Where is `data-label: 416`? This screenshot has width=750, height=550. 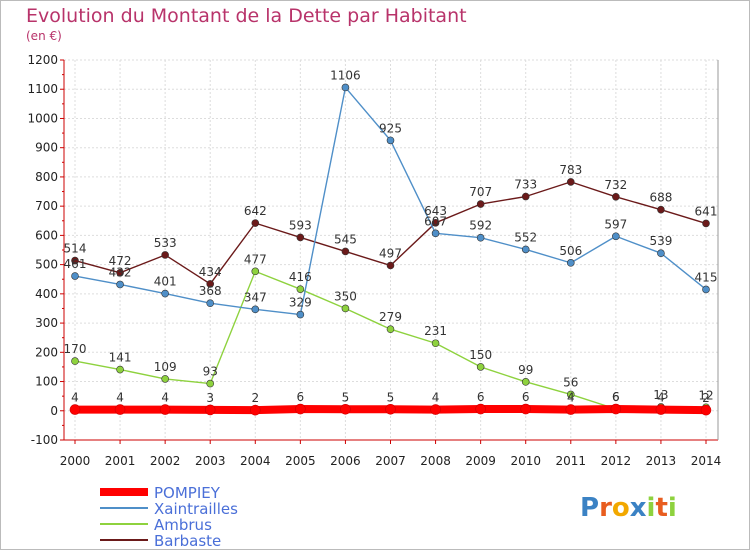 data-label: 416 is located at coordinates (300, 277).